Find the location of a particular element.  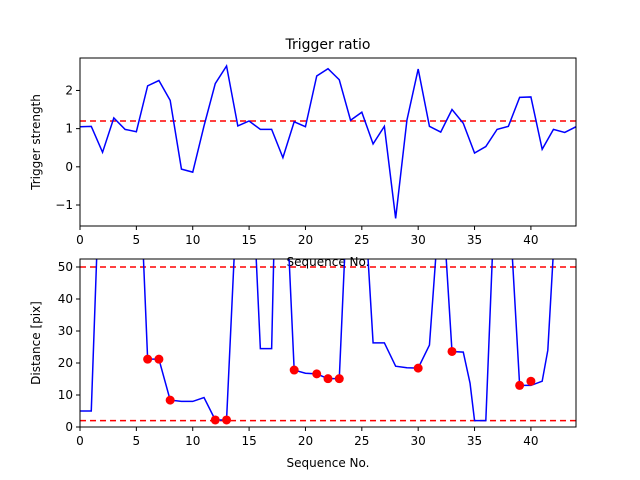

y-axis-label: Trigger strength is located at coordinates (36, 142).